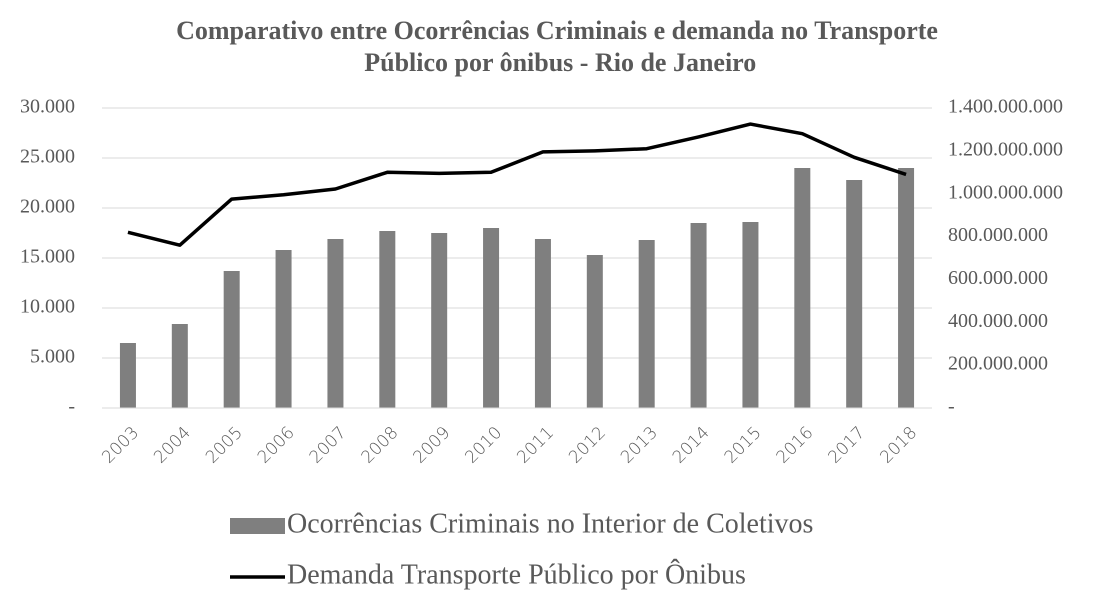  I want to click on line, so click(517, 184).